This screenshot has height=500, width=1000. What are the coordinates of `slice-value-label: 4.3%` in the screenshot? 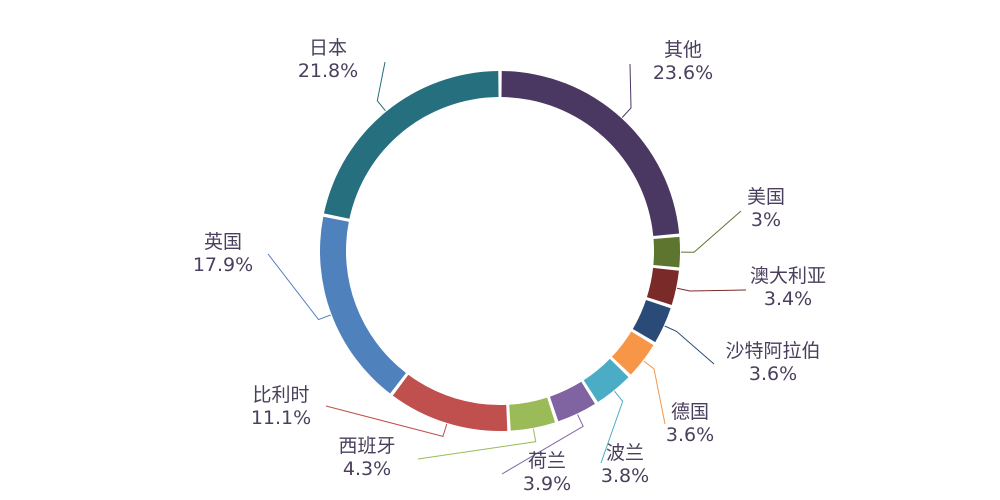 It's located at (367, 469).